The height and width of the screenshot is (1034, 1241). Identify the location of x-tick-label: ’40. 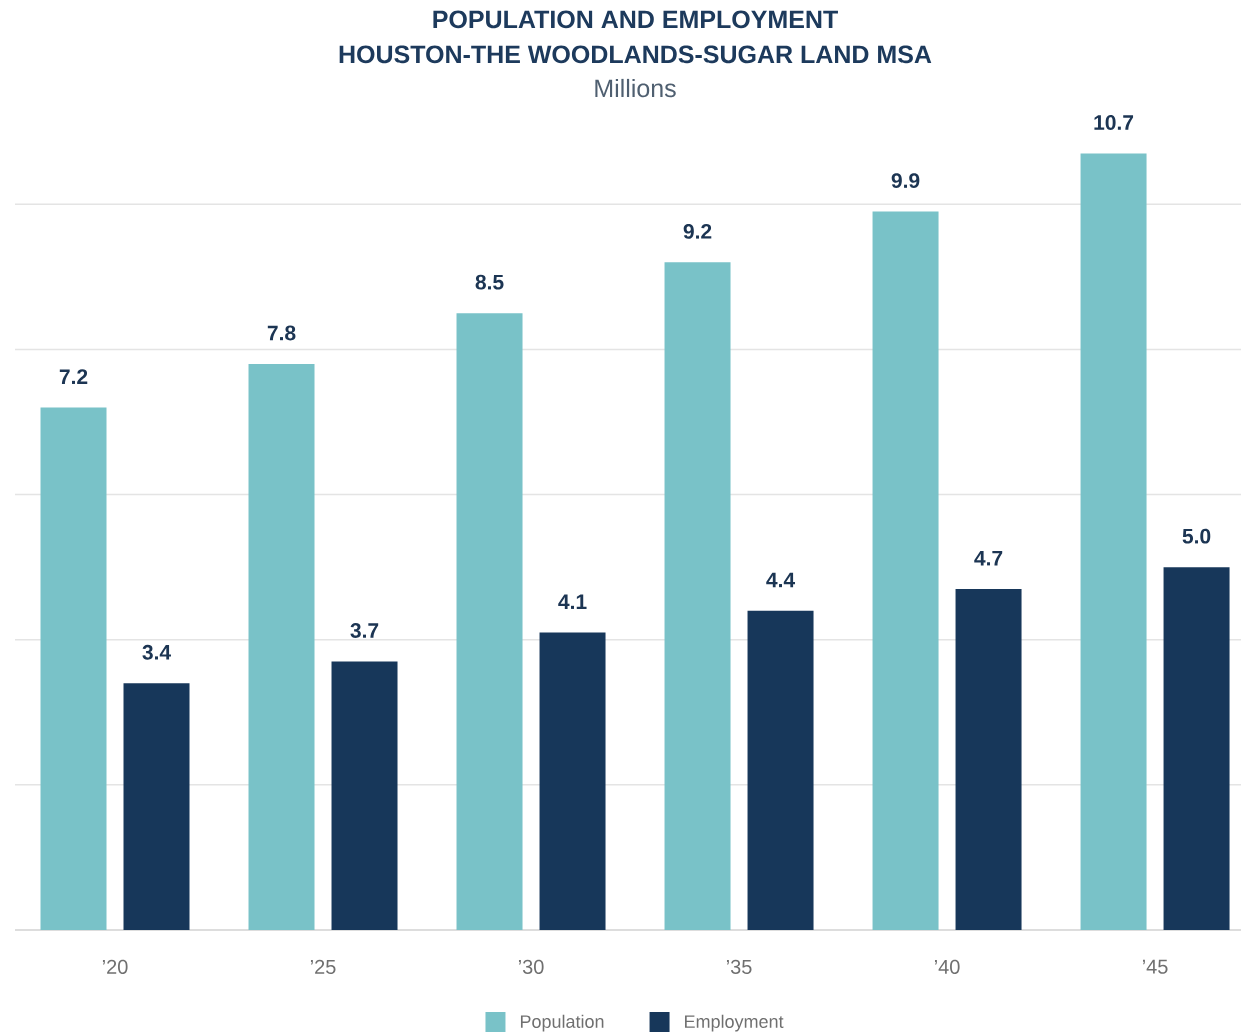
(947, 966).